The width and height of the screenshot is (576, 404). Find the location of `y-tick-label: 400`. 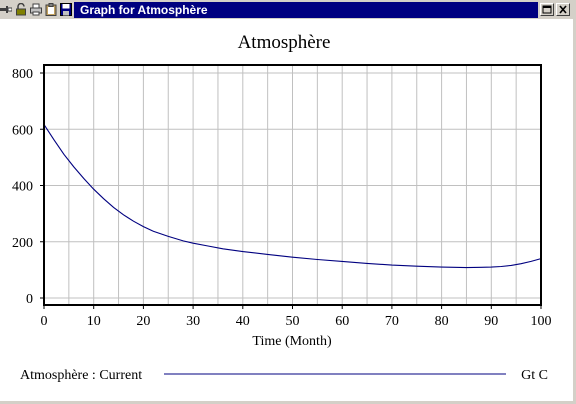

y-tick-label: 400 is located at coordinates (22, 187).